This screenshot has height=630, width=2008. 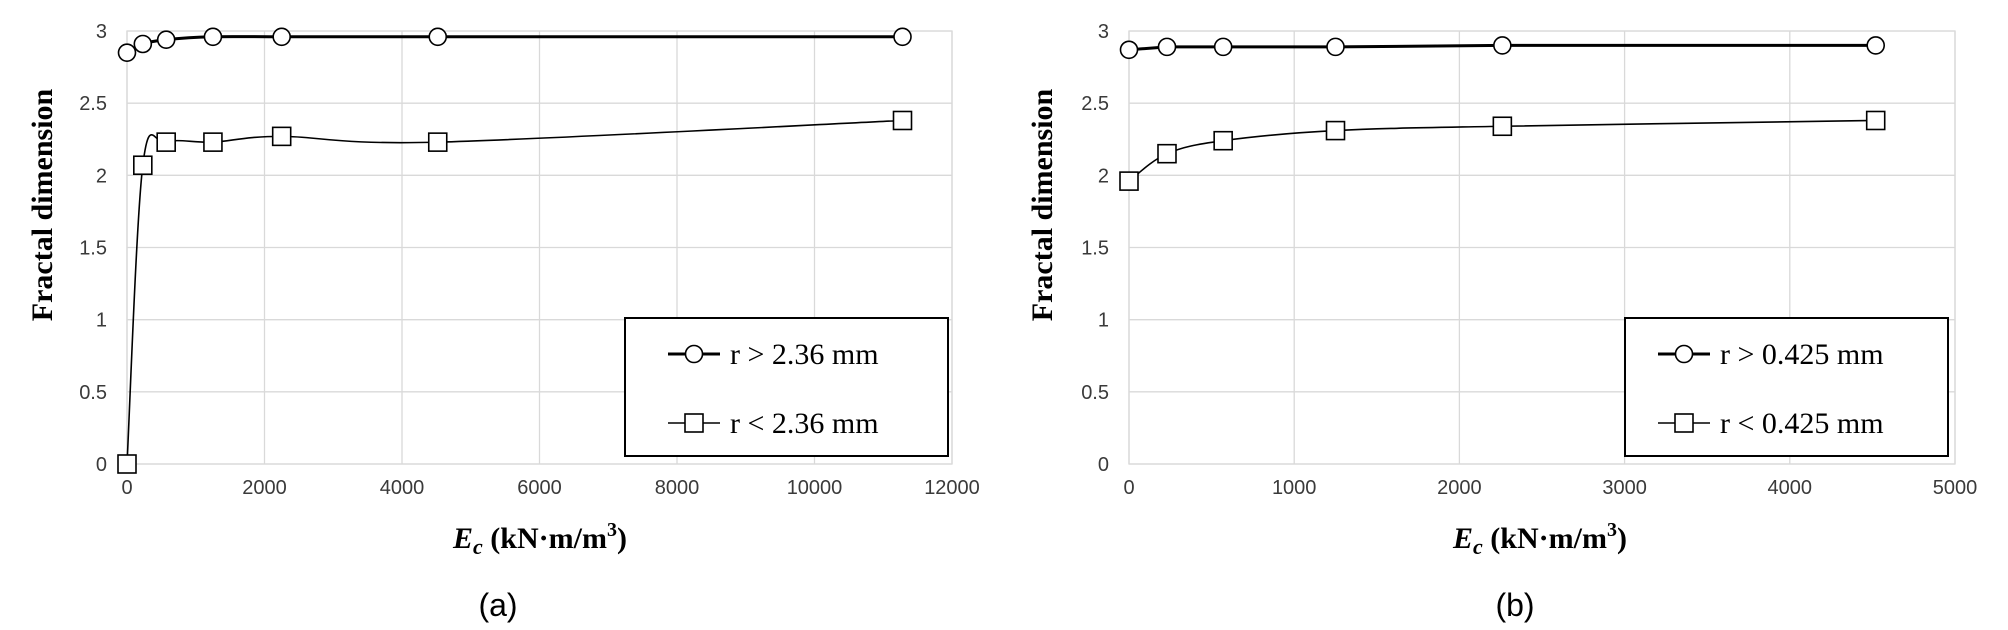 I want to click on x-tick-label-b-2: 2000, so click(x=1459, y=488).